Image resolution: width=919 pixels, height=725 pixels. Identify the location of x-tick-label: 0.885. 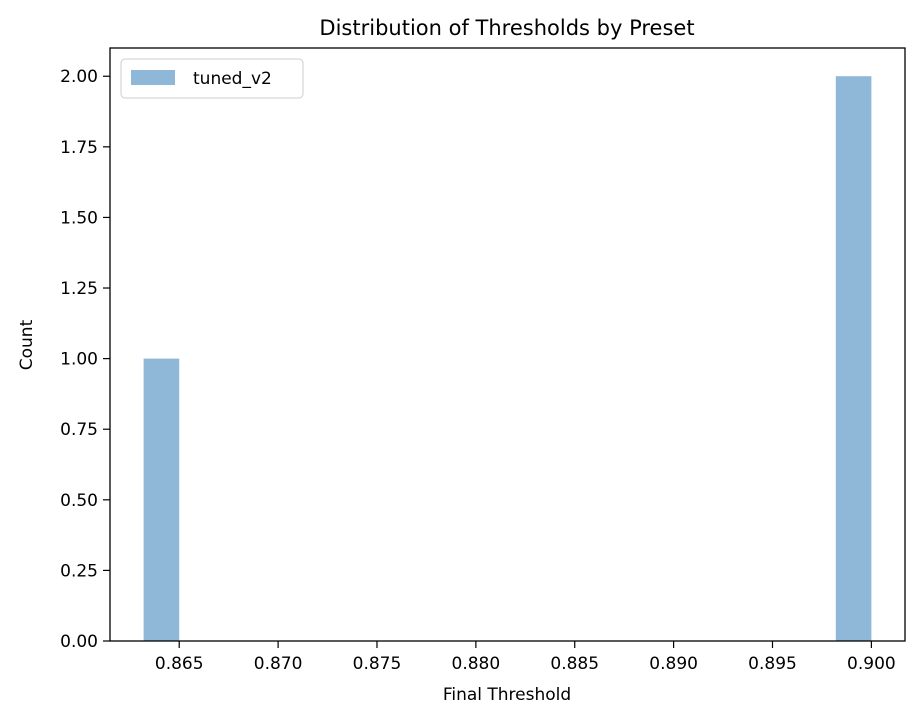
(574, 664).